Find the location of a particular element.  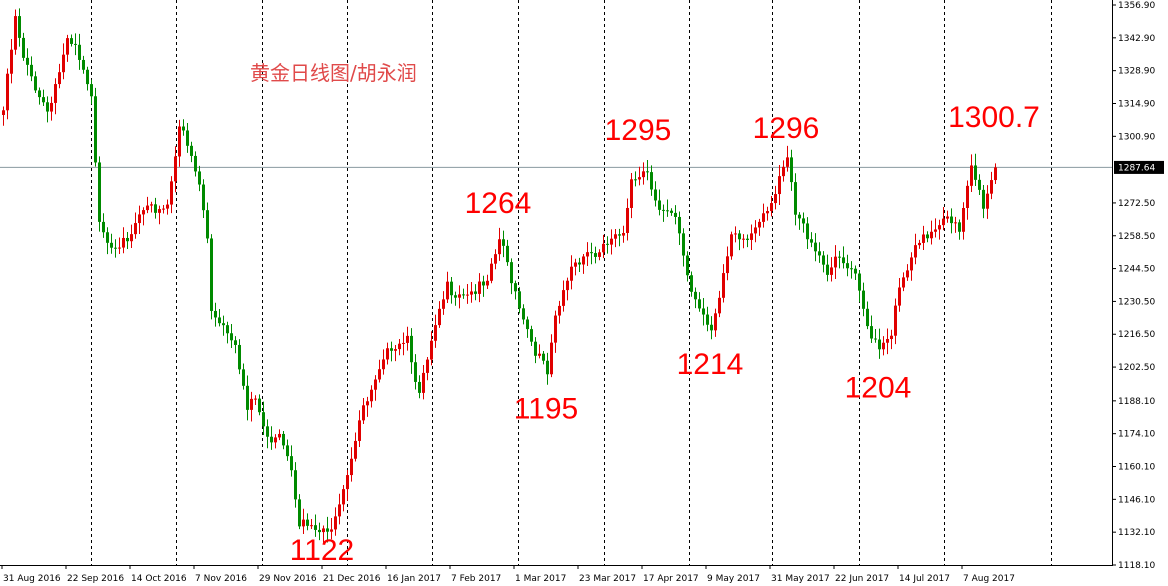

svg-text: 1287.64 is located at coordinates (1136, 168).